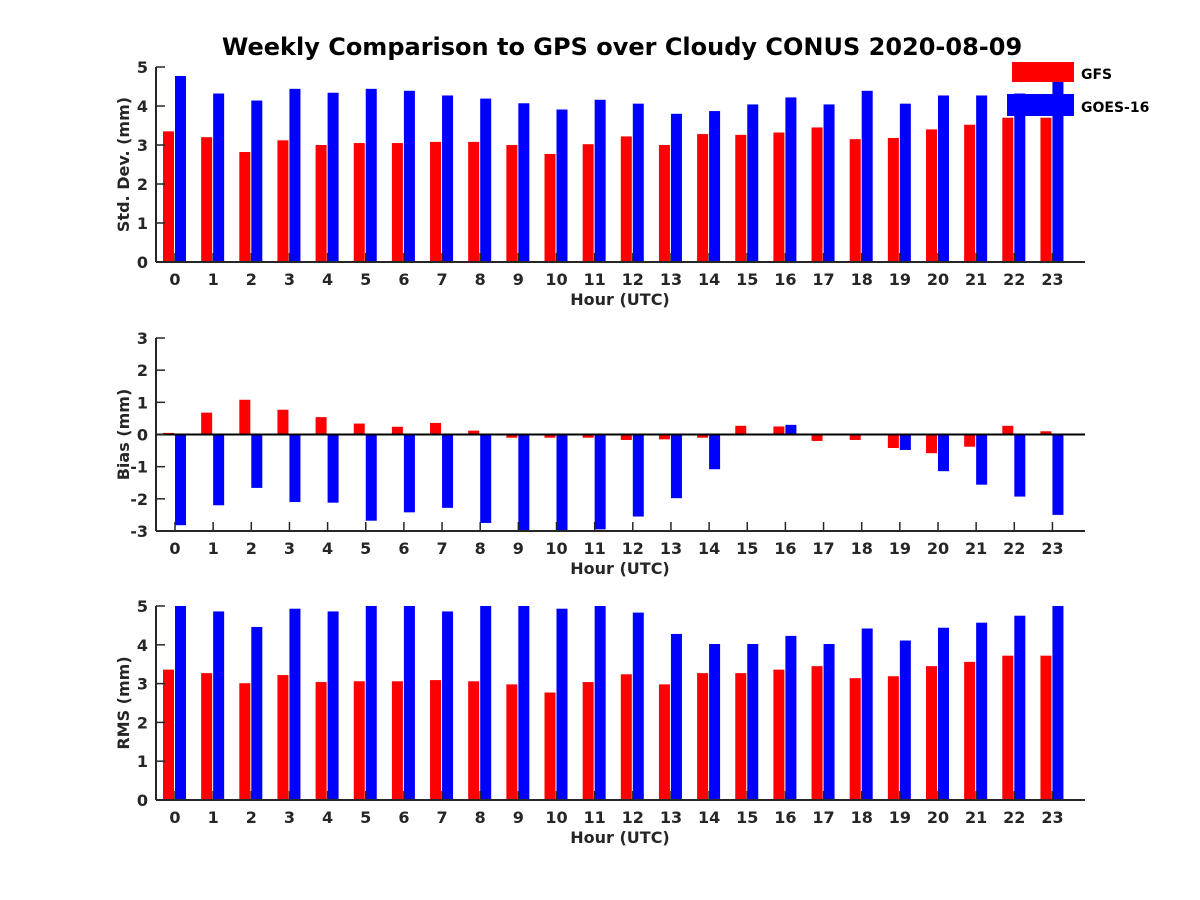 This screenshot has width=1200, height=900. Describe the element at coordinates (620, 299) in the screenshot. I see `x-axis-label: Hour (UTC)` at that location.